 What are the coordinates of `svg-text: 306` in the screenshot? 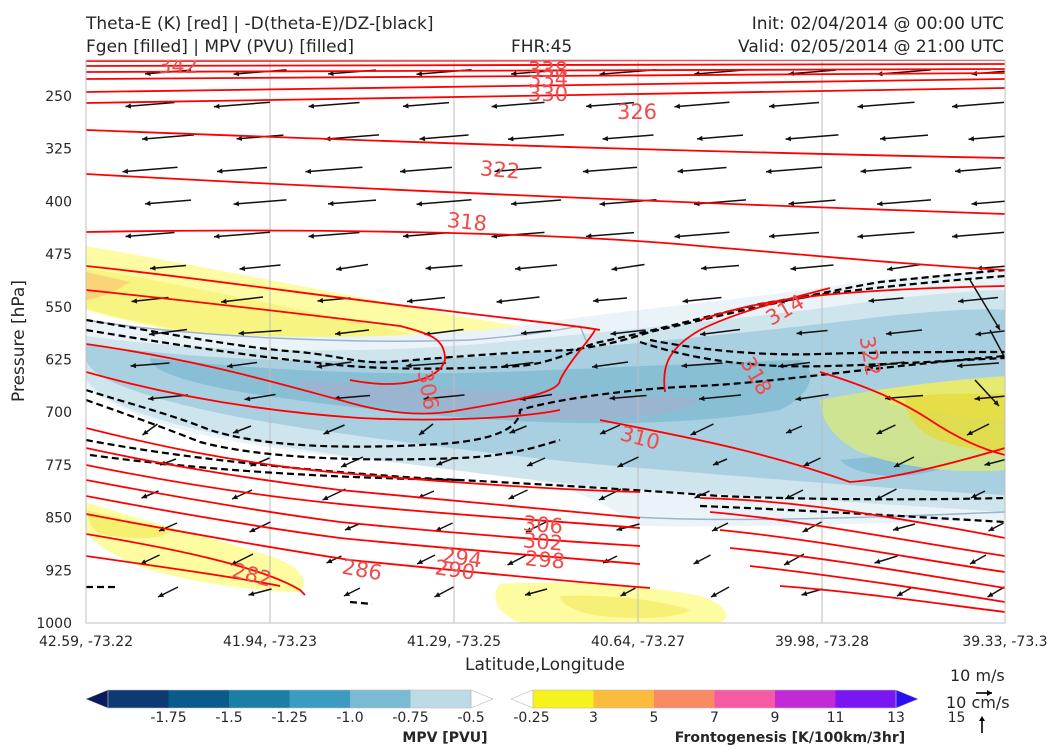 It's located at (543, 524).